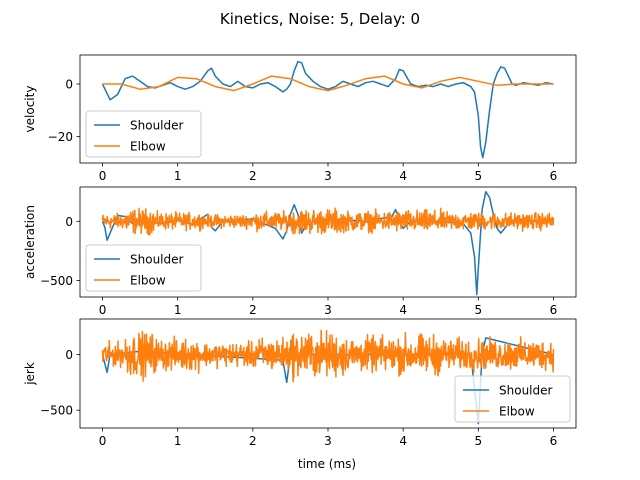 Image resolution: width=640 pixels, height=480 pixels. What do you see at coordinates (320, 19) in the screenshot?
I see `figure-title: Kinetics, Noise: 5, Delay: 0` at bounding box center [320, 19].